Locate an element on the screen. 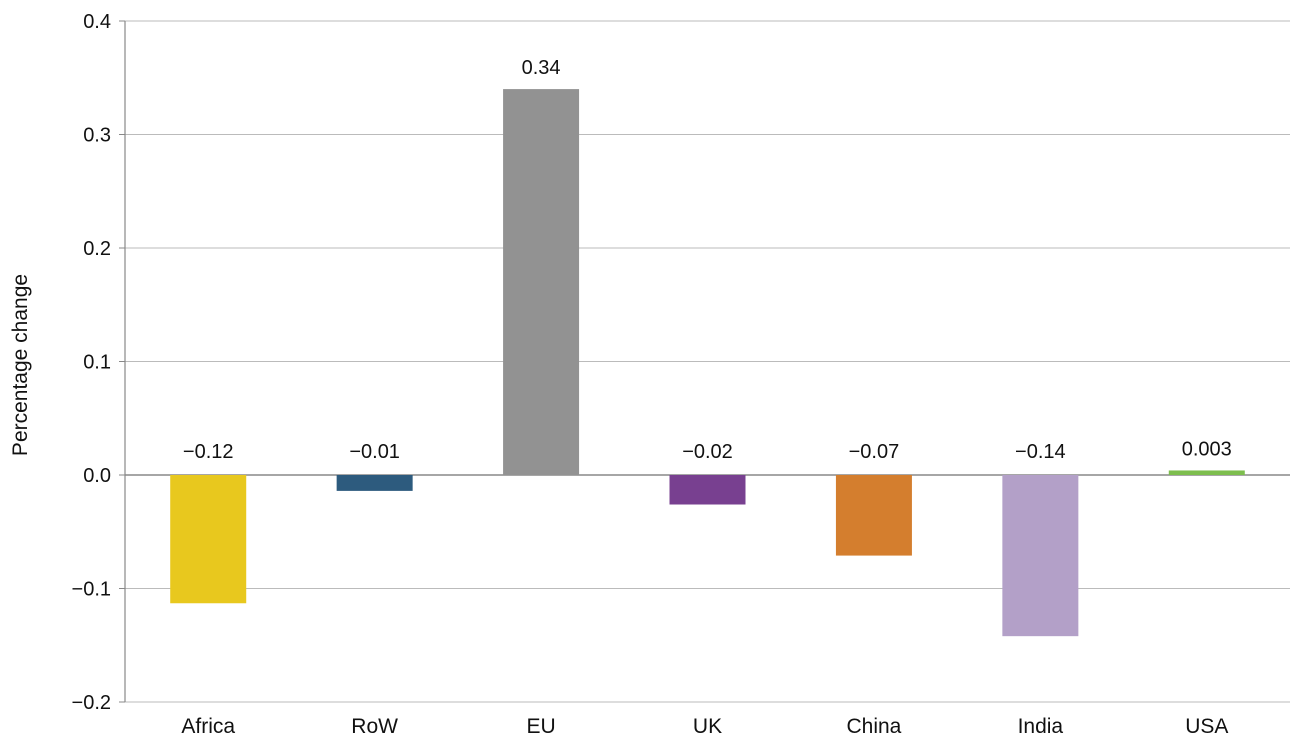 The width and height of the screenshot is (1293, 745). bar-uk is located at coordinates (707, 490).